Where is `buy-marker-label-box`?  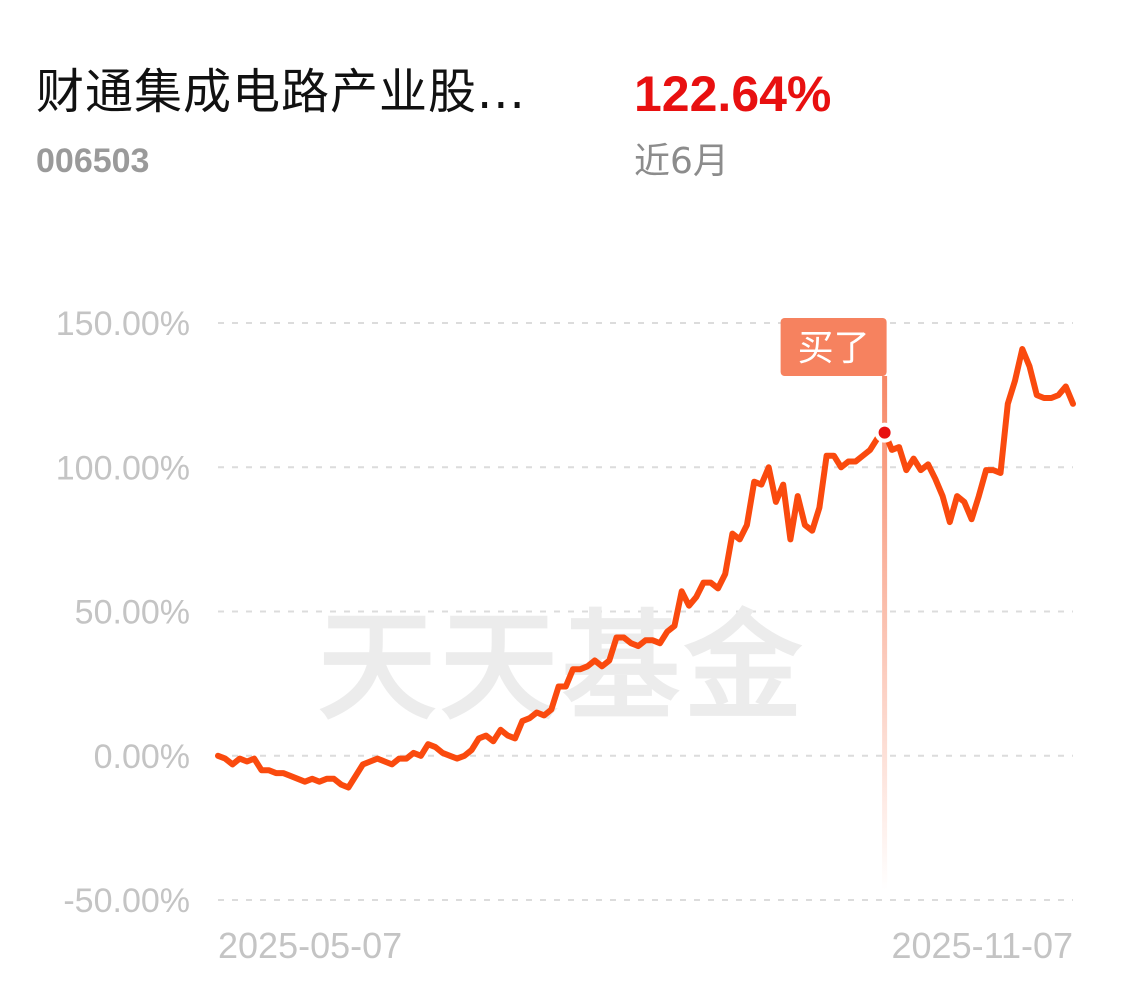
buy-marker-label-box is located at coordinates (833, 347).